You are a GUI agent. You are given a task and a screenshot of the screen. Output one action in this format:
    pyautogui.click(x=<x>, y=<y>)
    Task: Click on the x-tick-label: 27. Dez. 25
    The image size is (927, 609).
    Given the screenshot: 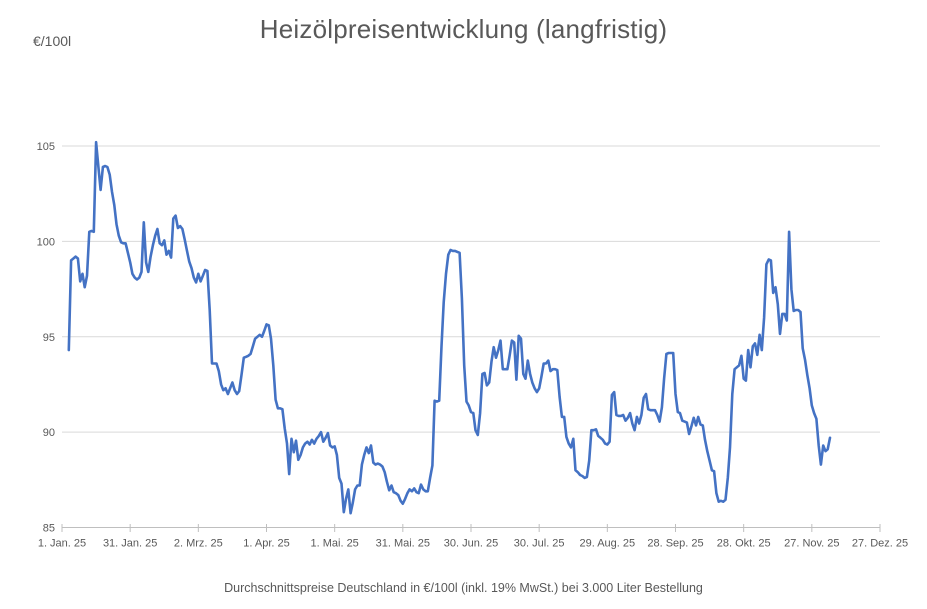 What is the action you would take?
    pyautogui.click(x=880, y=544)
    